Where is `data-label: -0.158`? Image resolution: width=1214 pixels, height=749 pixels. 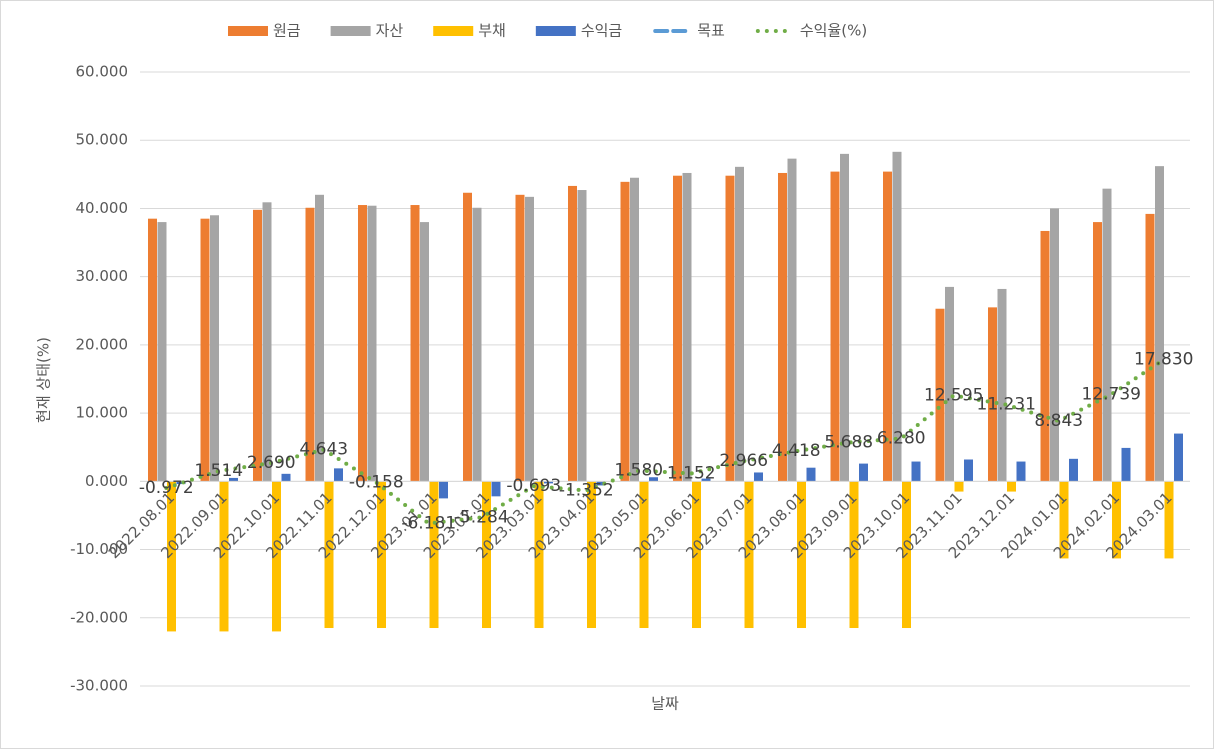
data-label: -0.158 is located at coordinates (376, 482).